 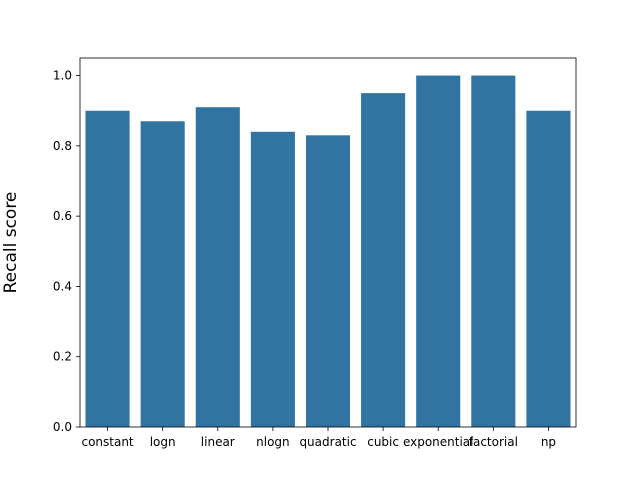 I want to click on y-tick-label: 0.2, so click(x=62, y=357).